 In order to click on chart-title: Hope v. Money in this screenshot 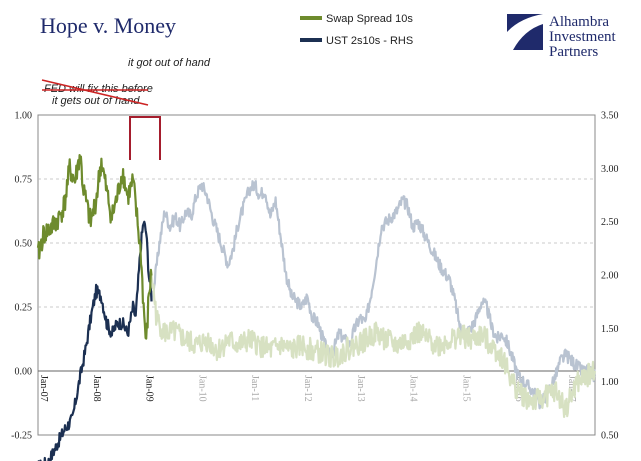, I will do `click(108, 25)`.